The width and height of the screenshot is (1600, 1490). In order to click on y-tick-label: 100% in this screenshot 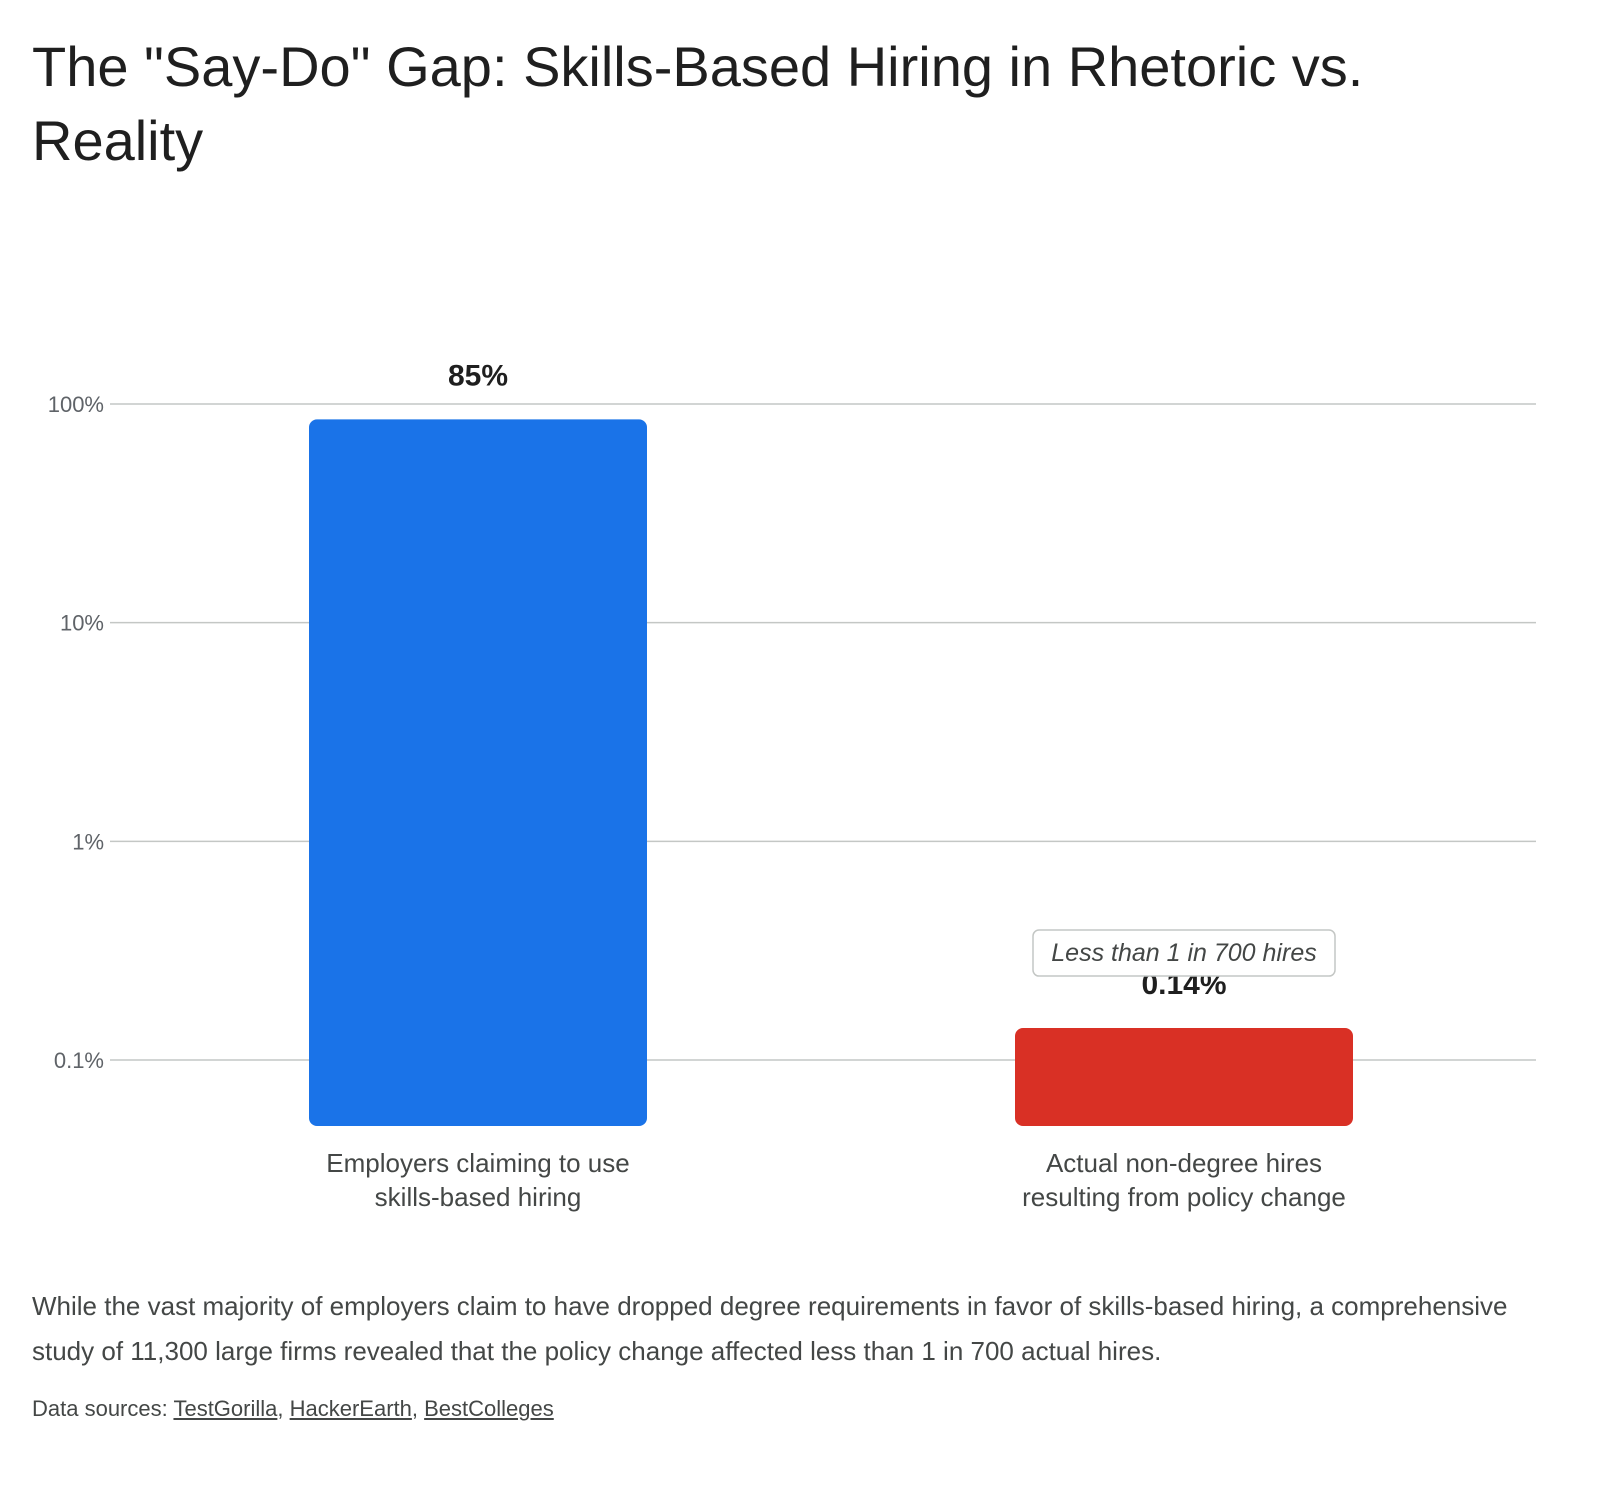, I will do `click(76, 404)`.